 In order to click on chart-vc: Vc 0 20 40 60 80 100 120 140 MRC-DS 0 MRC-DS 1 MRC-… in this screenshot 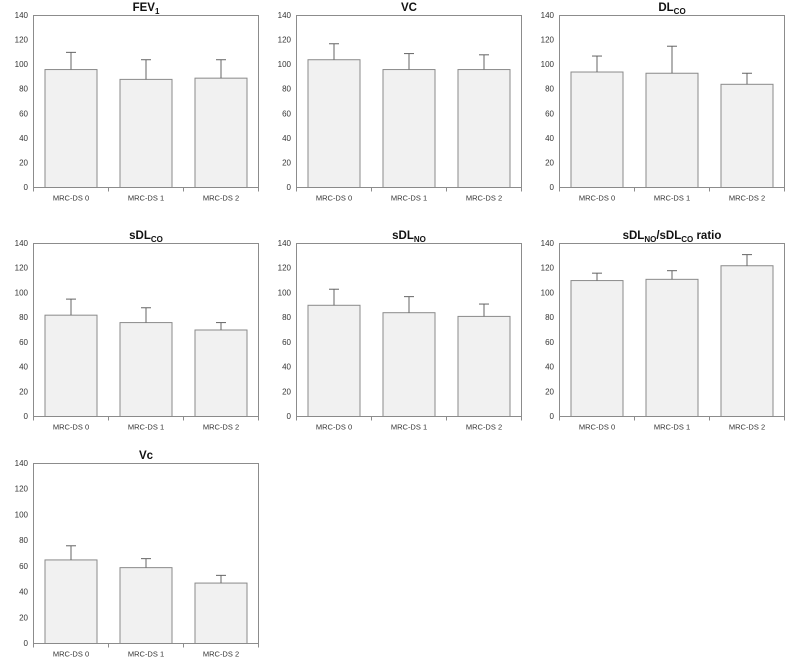, I will do `click(131, 553)`.